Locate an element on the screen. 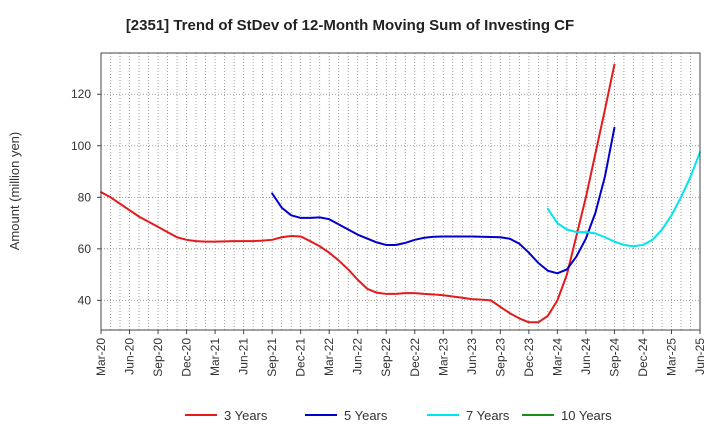  x-tick-label: Sep-24 is located at coordinates (614, 357).